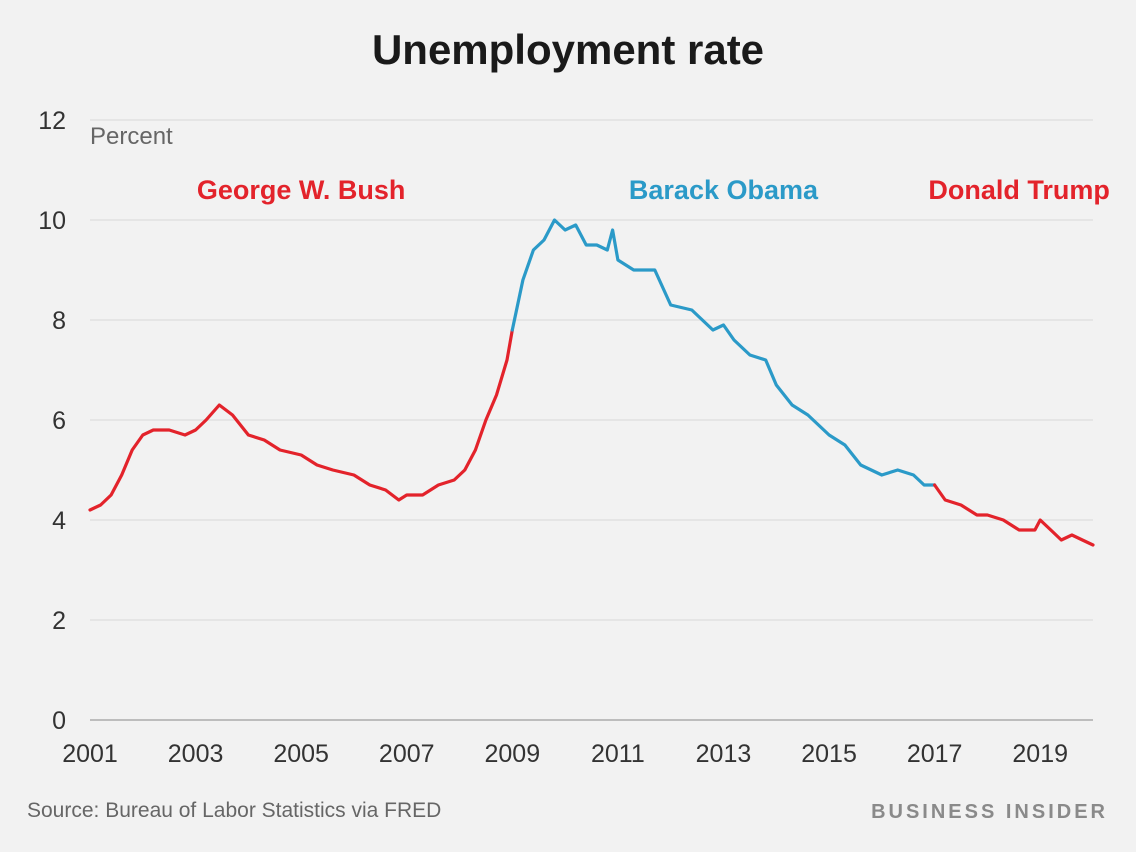  I want to click on y-tick-label: 12, so click(52, 121).